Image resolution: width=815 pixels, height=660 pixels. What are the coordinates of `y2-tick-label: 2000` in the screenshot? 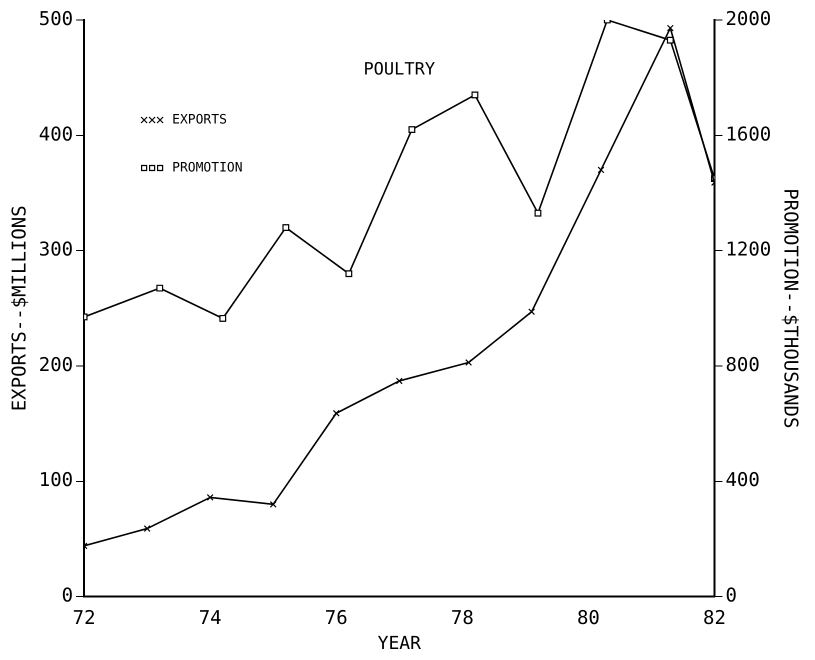 It's located at (748, 19).